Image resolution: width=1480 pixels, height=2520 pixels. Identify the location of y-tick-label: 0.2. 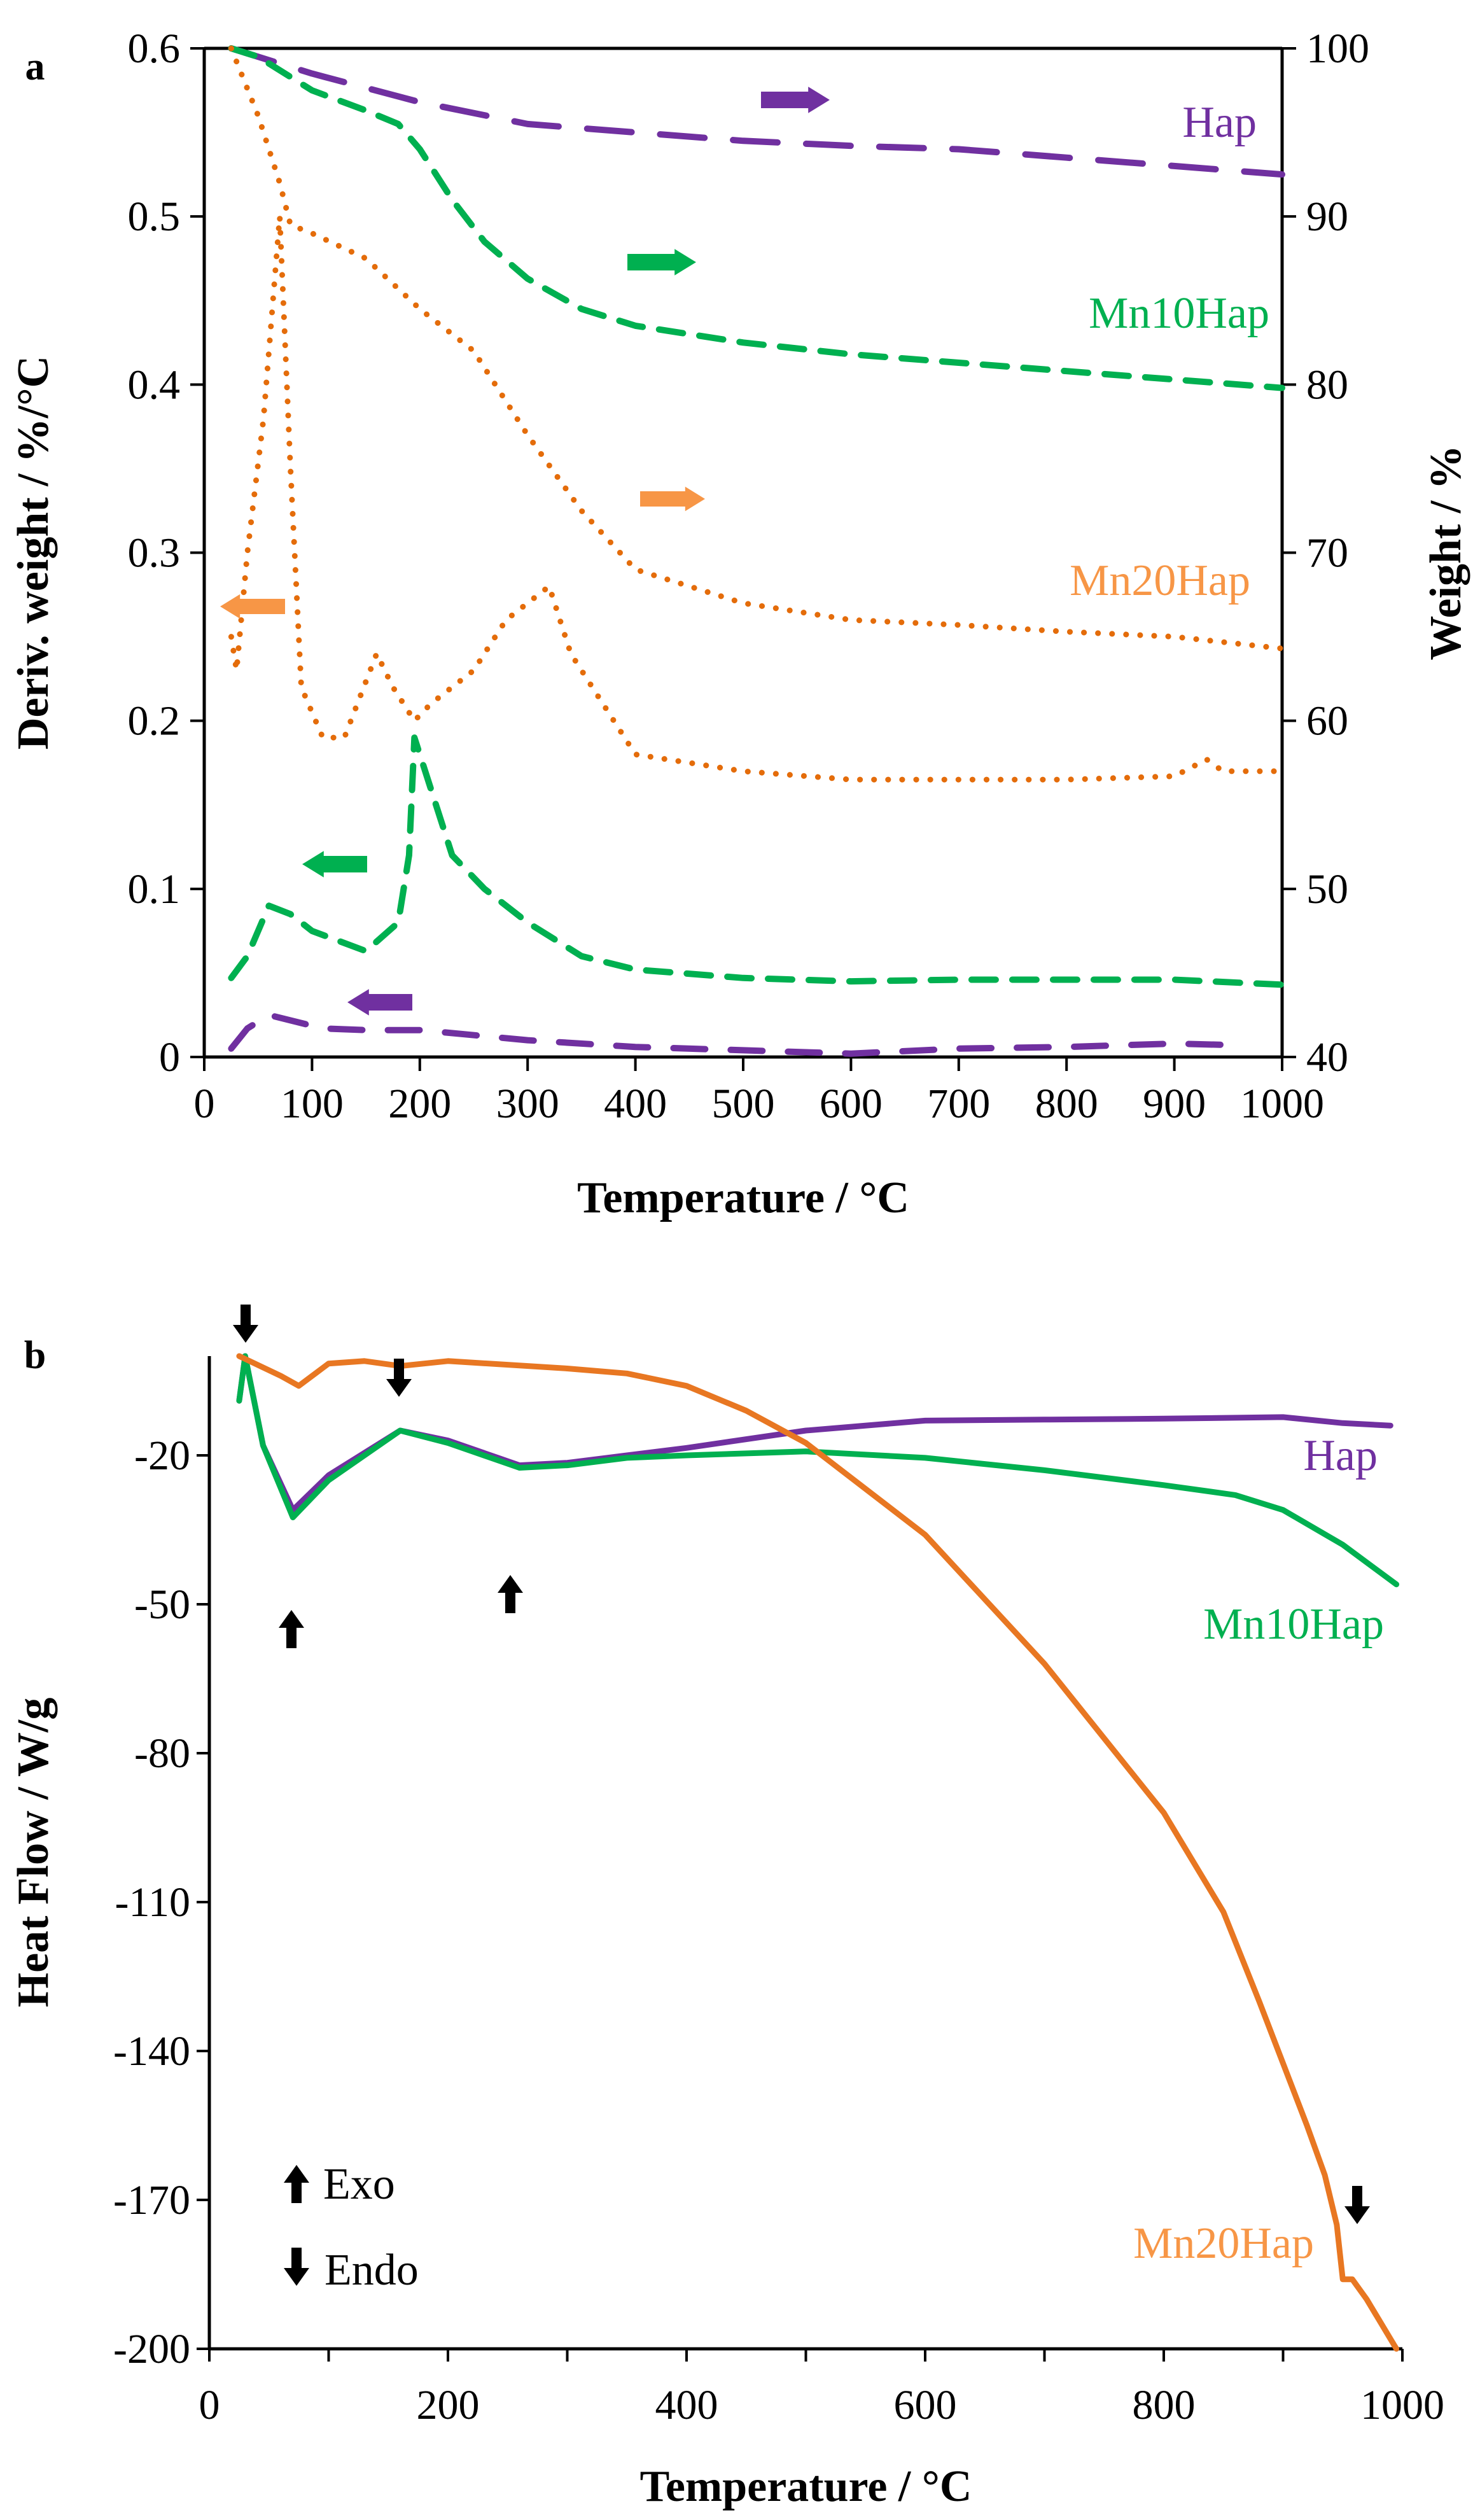
(154, 721).